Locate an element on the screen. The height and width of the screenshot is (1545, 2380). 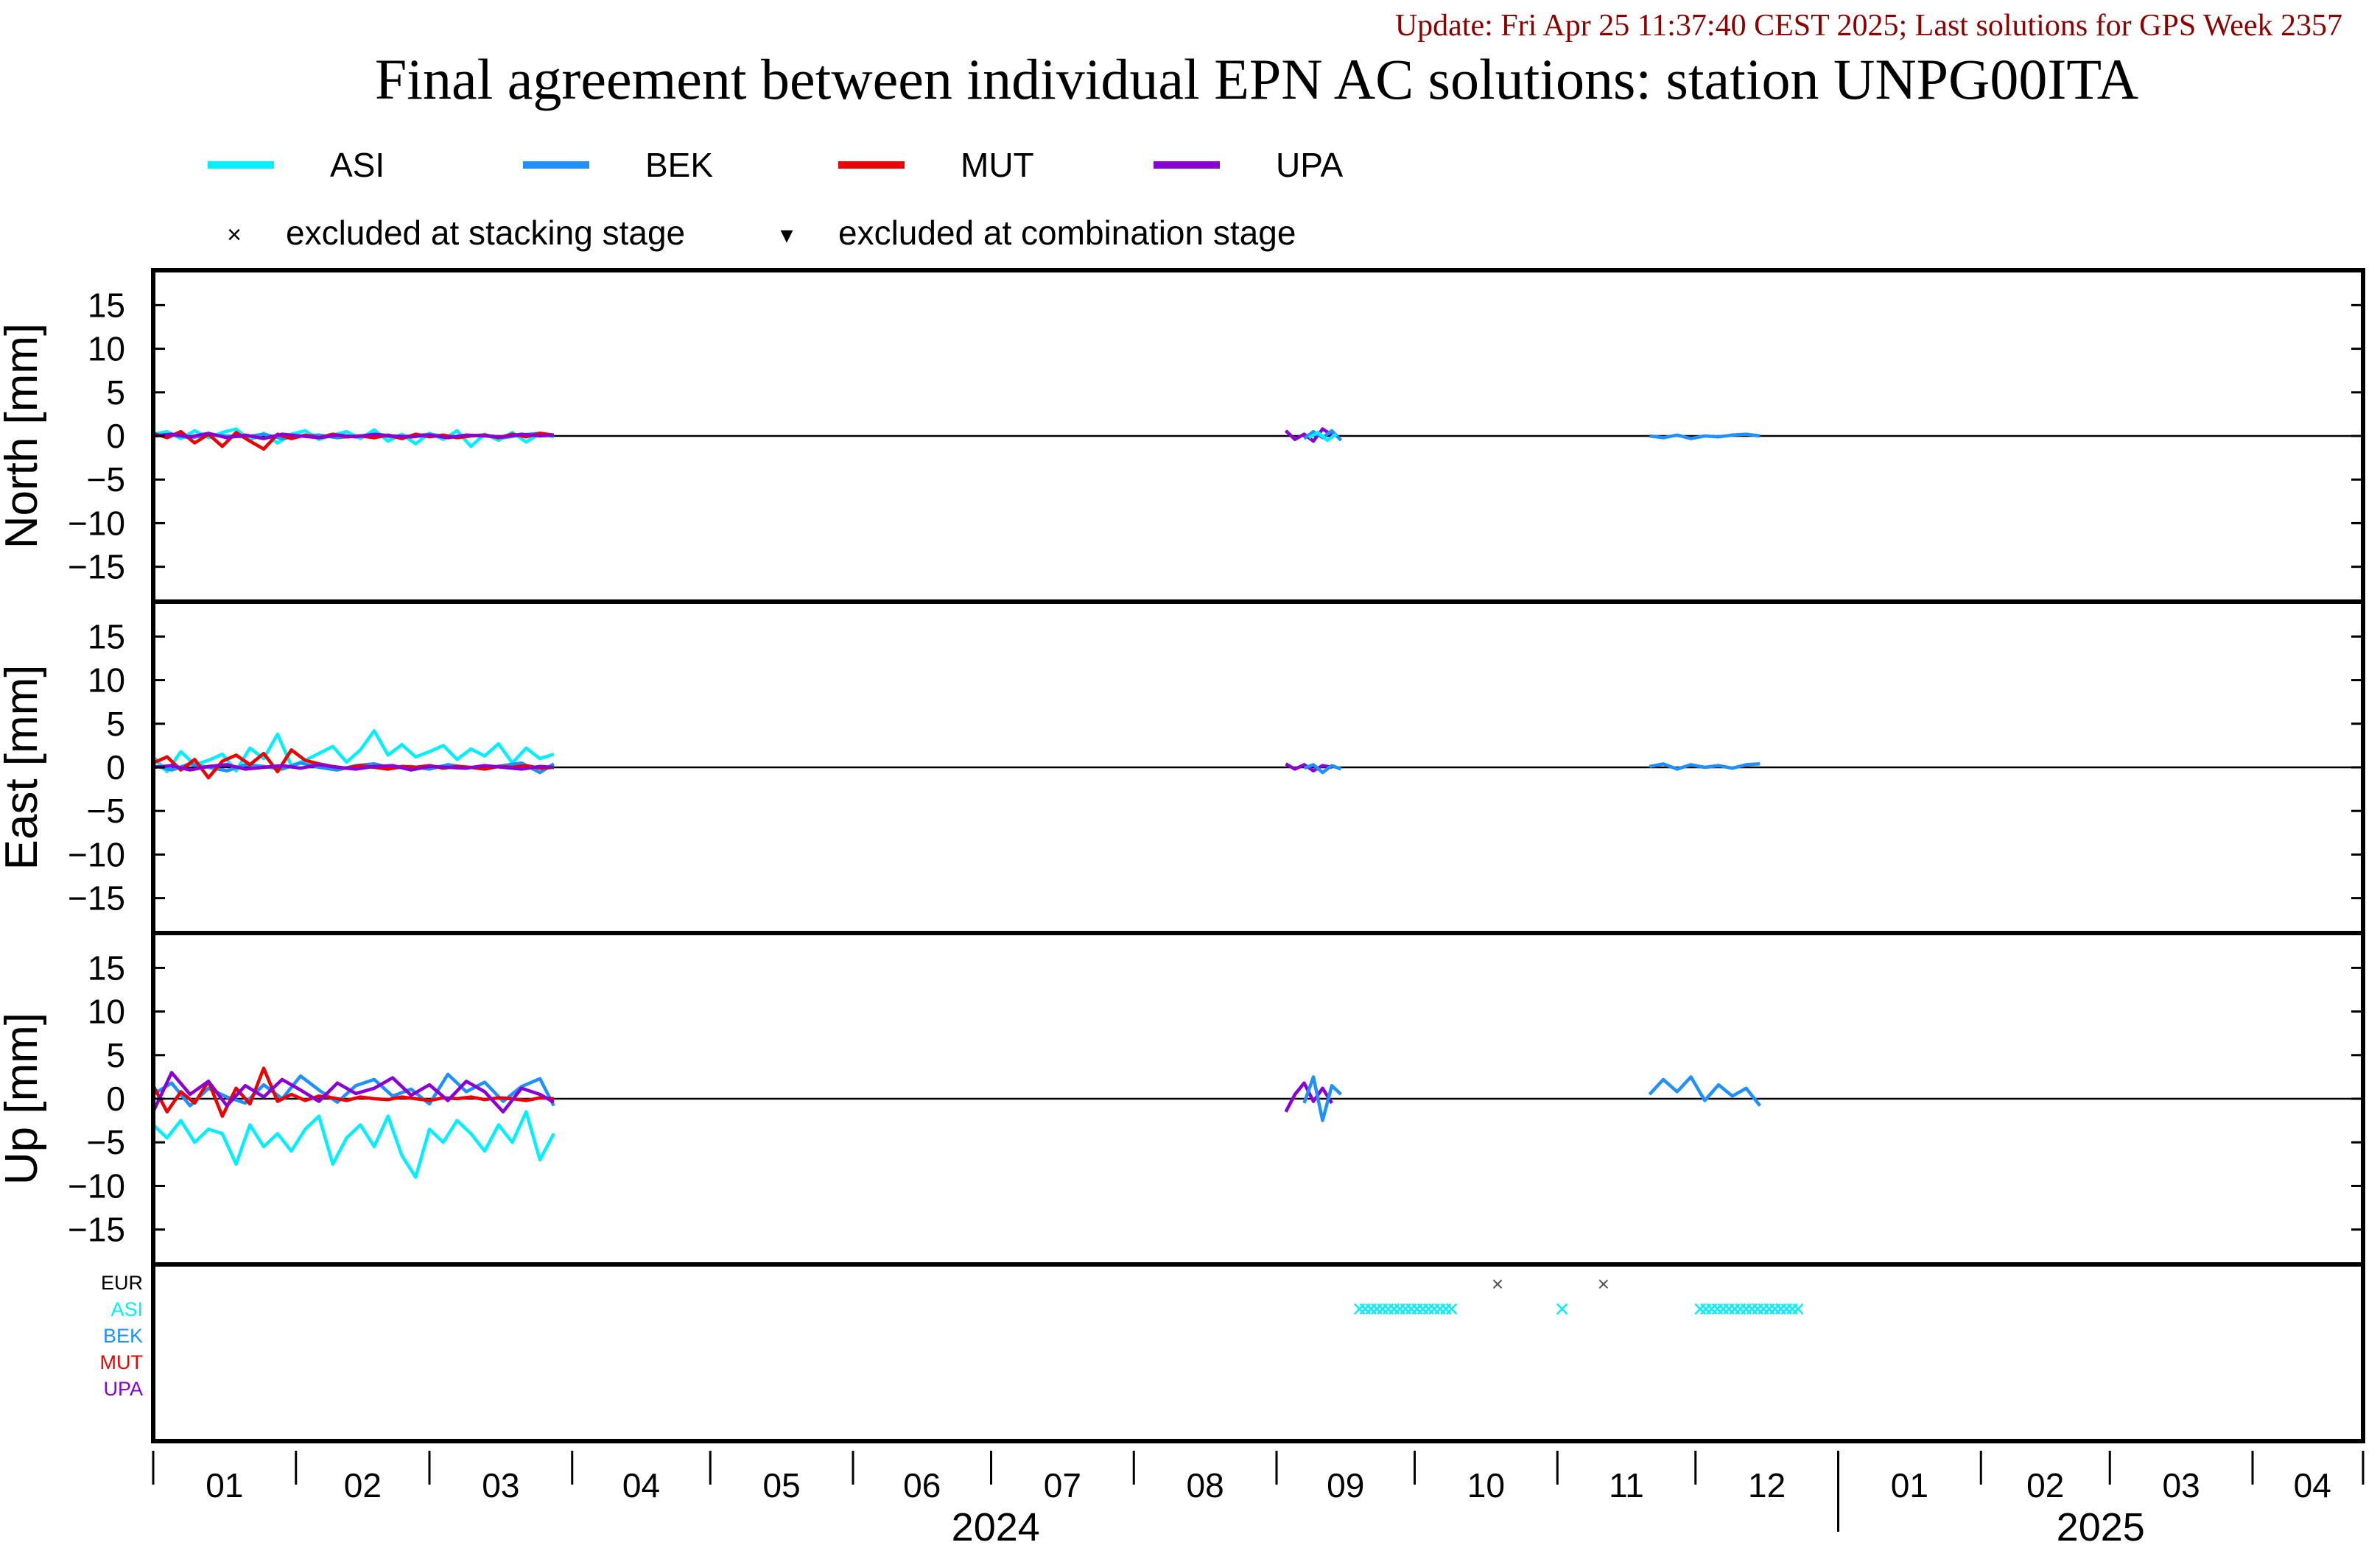
ytick-label-east-6: −15 is located at coordinates (97, 899).